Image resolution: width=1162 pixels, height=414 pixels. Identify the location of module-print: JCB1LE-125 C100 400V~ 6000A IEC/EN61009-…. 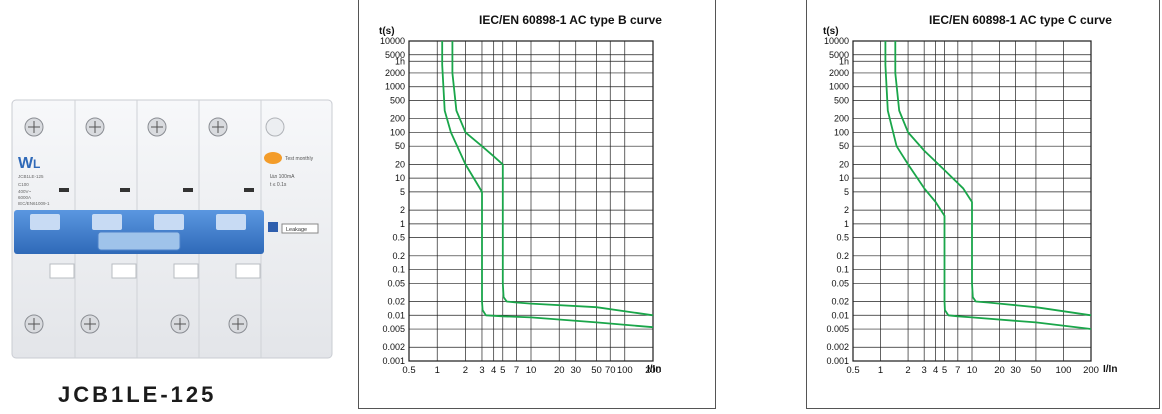
(34, 190).